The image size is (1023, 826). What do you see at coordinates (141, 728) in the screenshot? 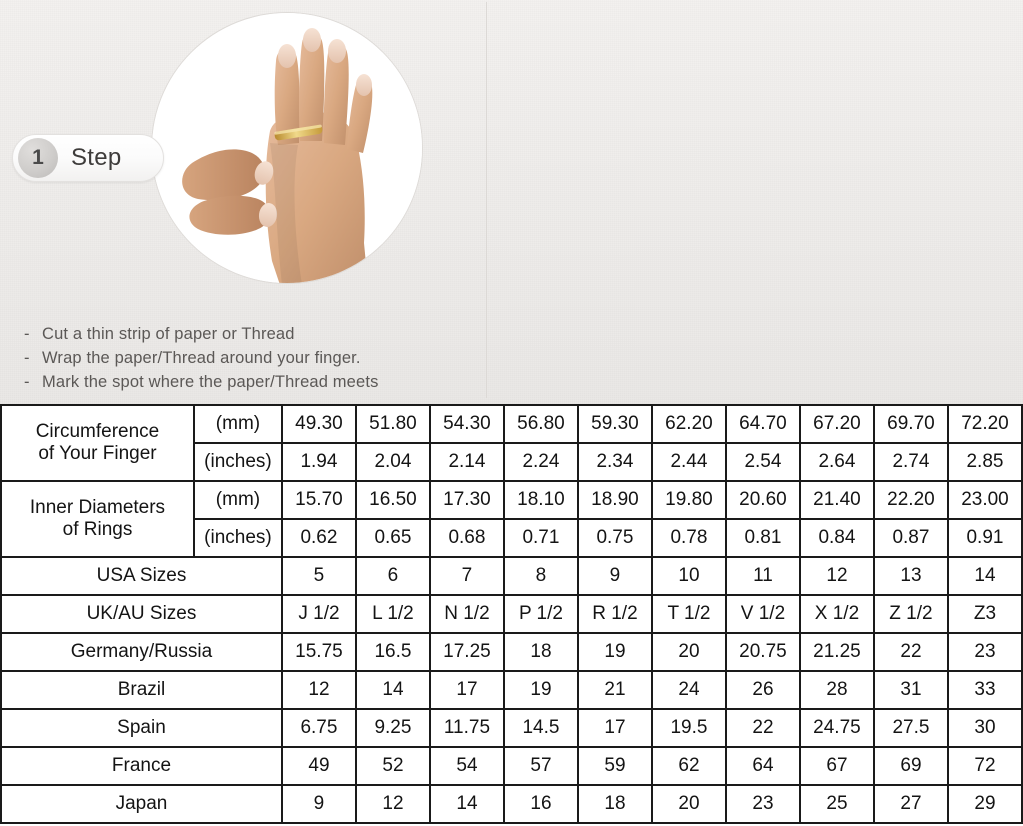
I see `row-label: Spain` at bounding box center [141, 728].